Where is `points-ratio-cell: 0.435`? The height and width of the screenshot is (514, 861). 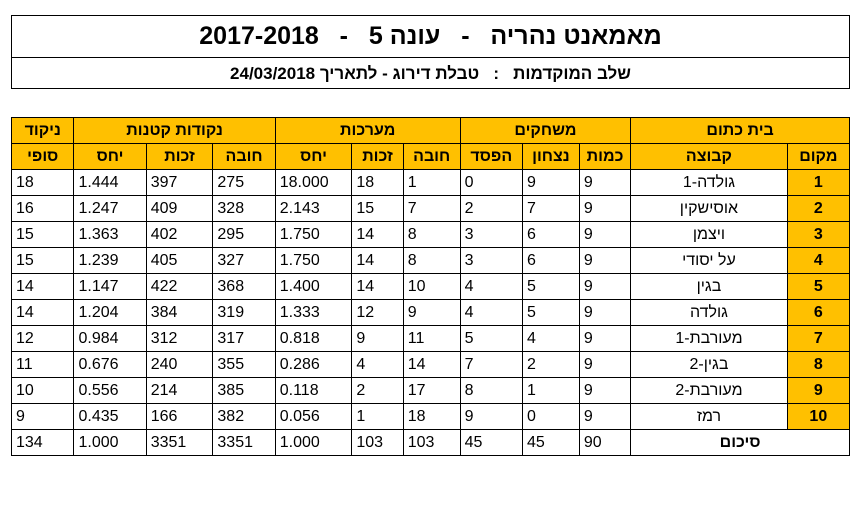 points-ratio-cell: 0.435 is located at coordinates (110, 416).